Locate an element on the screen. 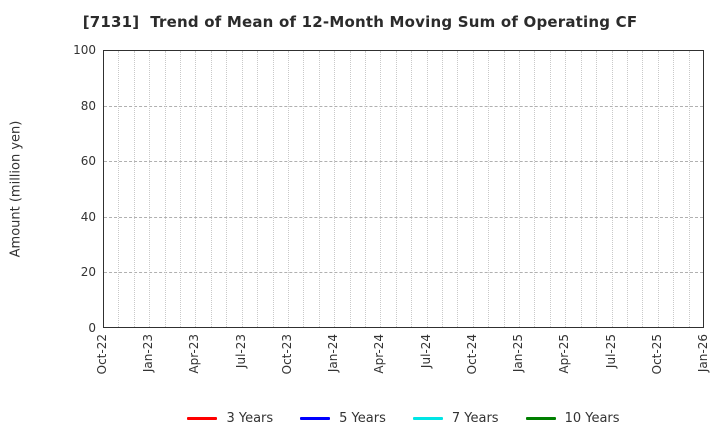 This screenshot has height=440, width=720. y-tick-label: 80 is located at coordinates (88, 105).